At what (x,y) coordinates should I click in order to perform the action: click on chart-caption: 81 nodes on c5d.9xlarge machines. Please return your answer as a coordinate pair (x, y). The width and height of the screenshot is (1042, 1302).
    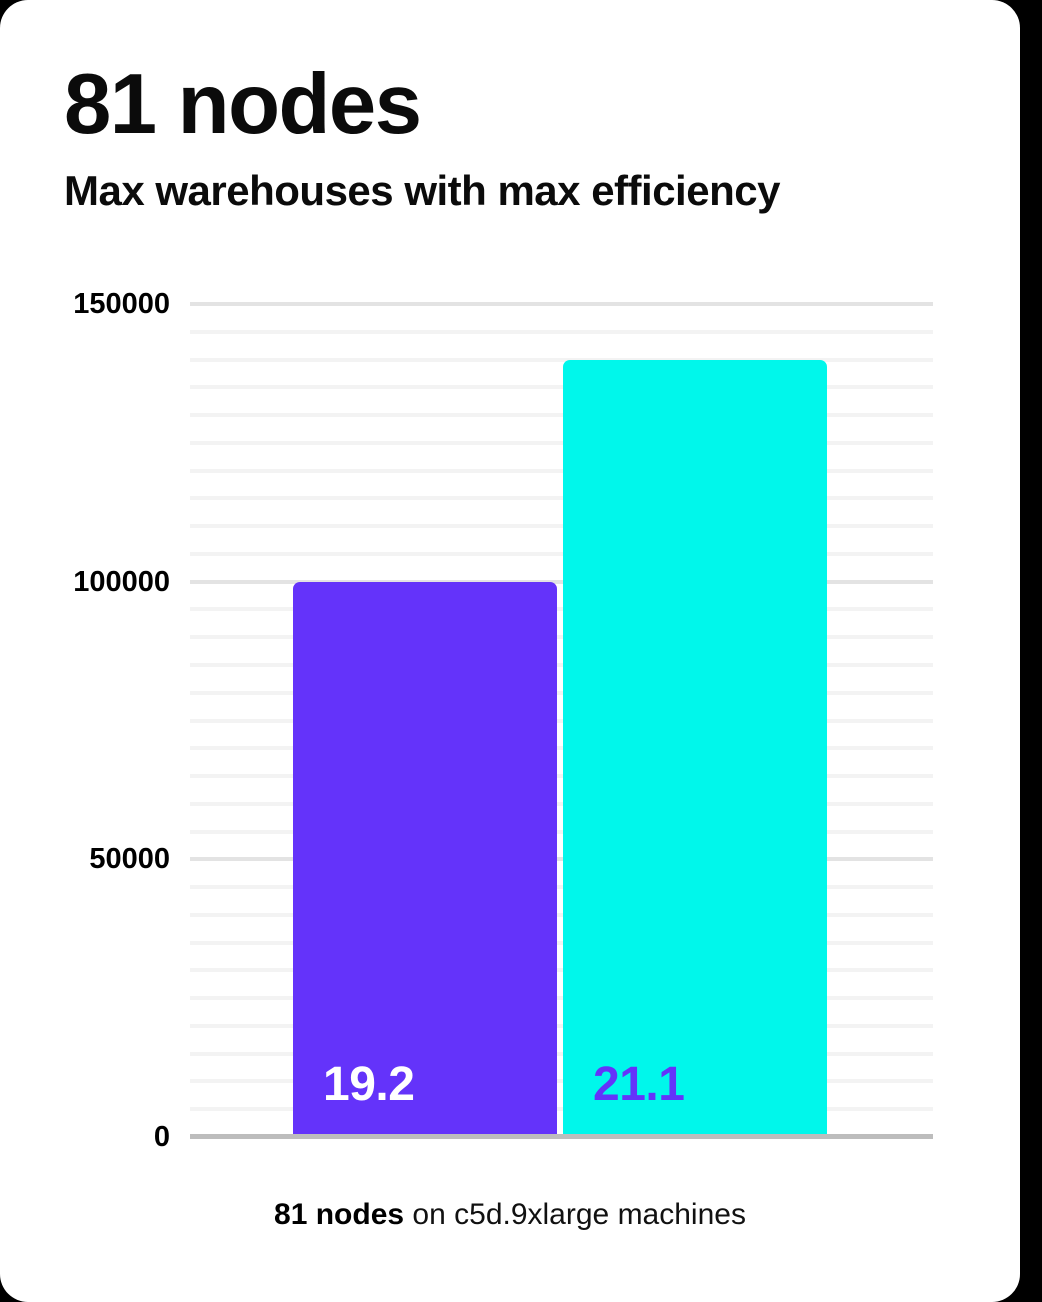
    Looking at the image, I should click on (510, 1215).